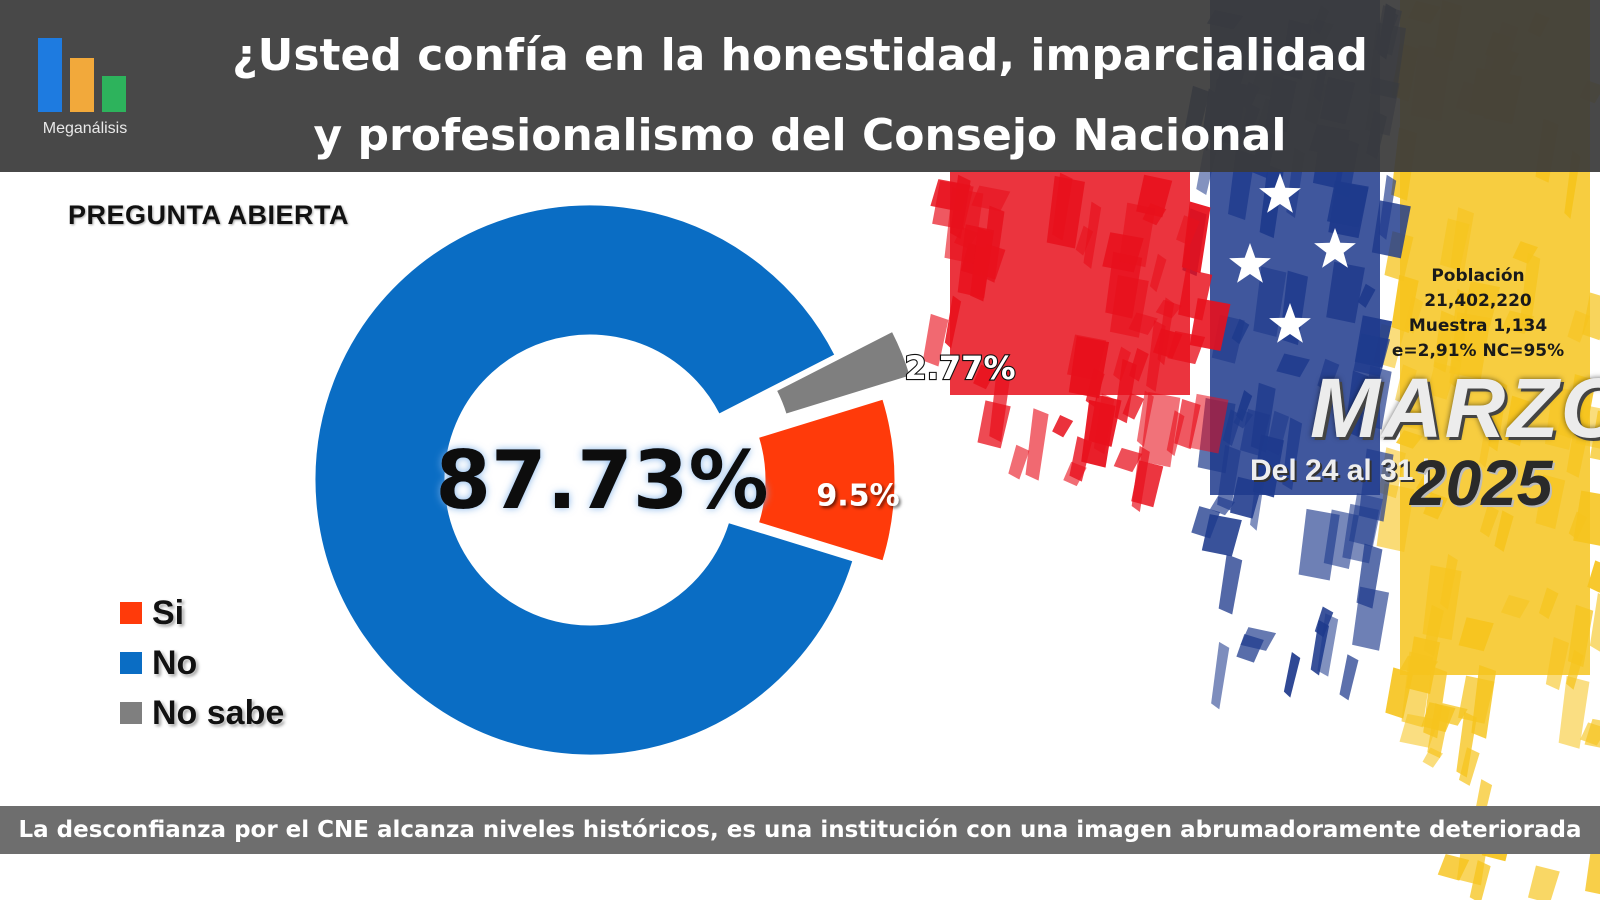  I want to click on logo-bar-blue, so click(50, 75).